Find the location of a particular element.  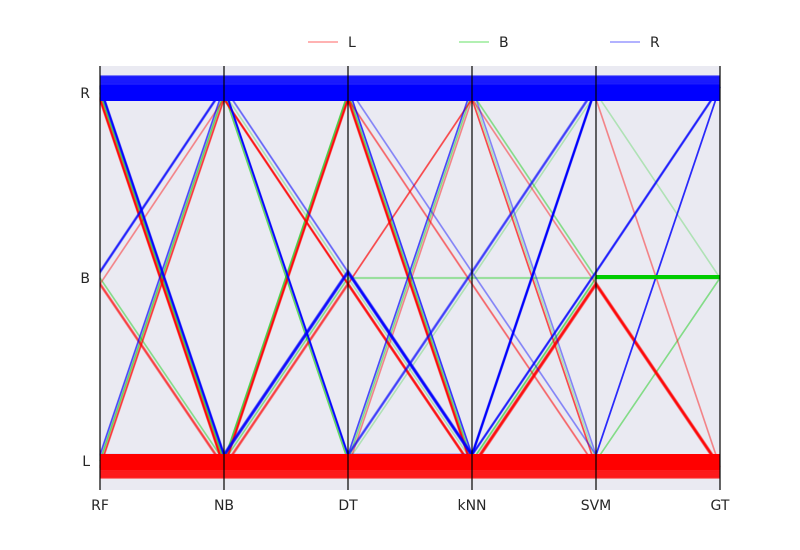

legend-label-L: L is located at coordinates (352, 43).